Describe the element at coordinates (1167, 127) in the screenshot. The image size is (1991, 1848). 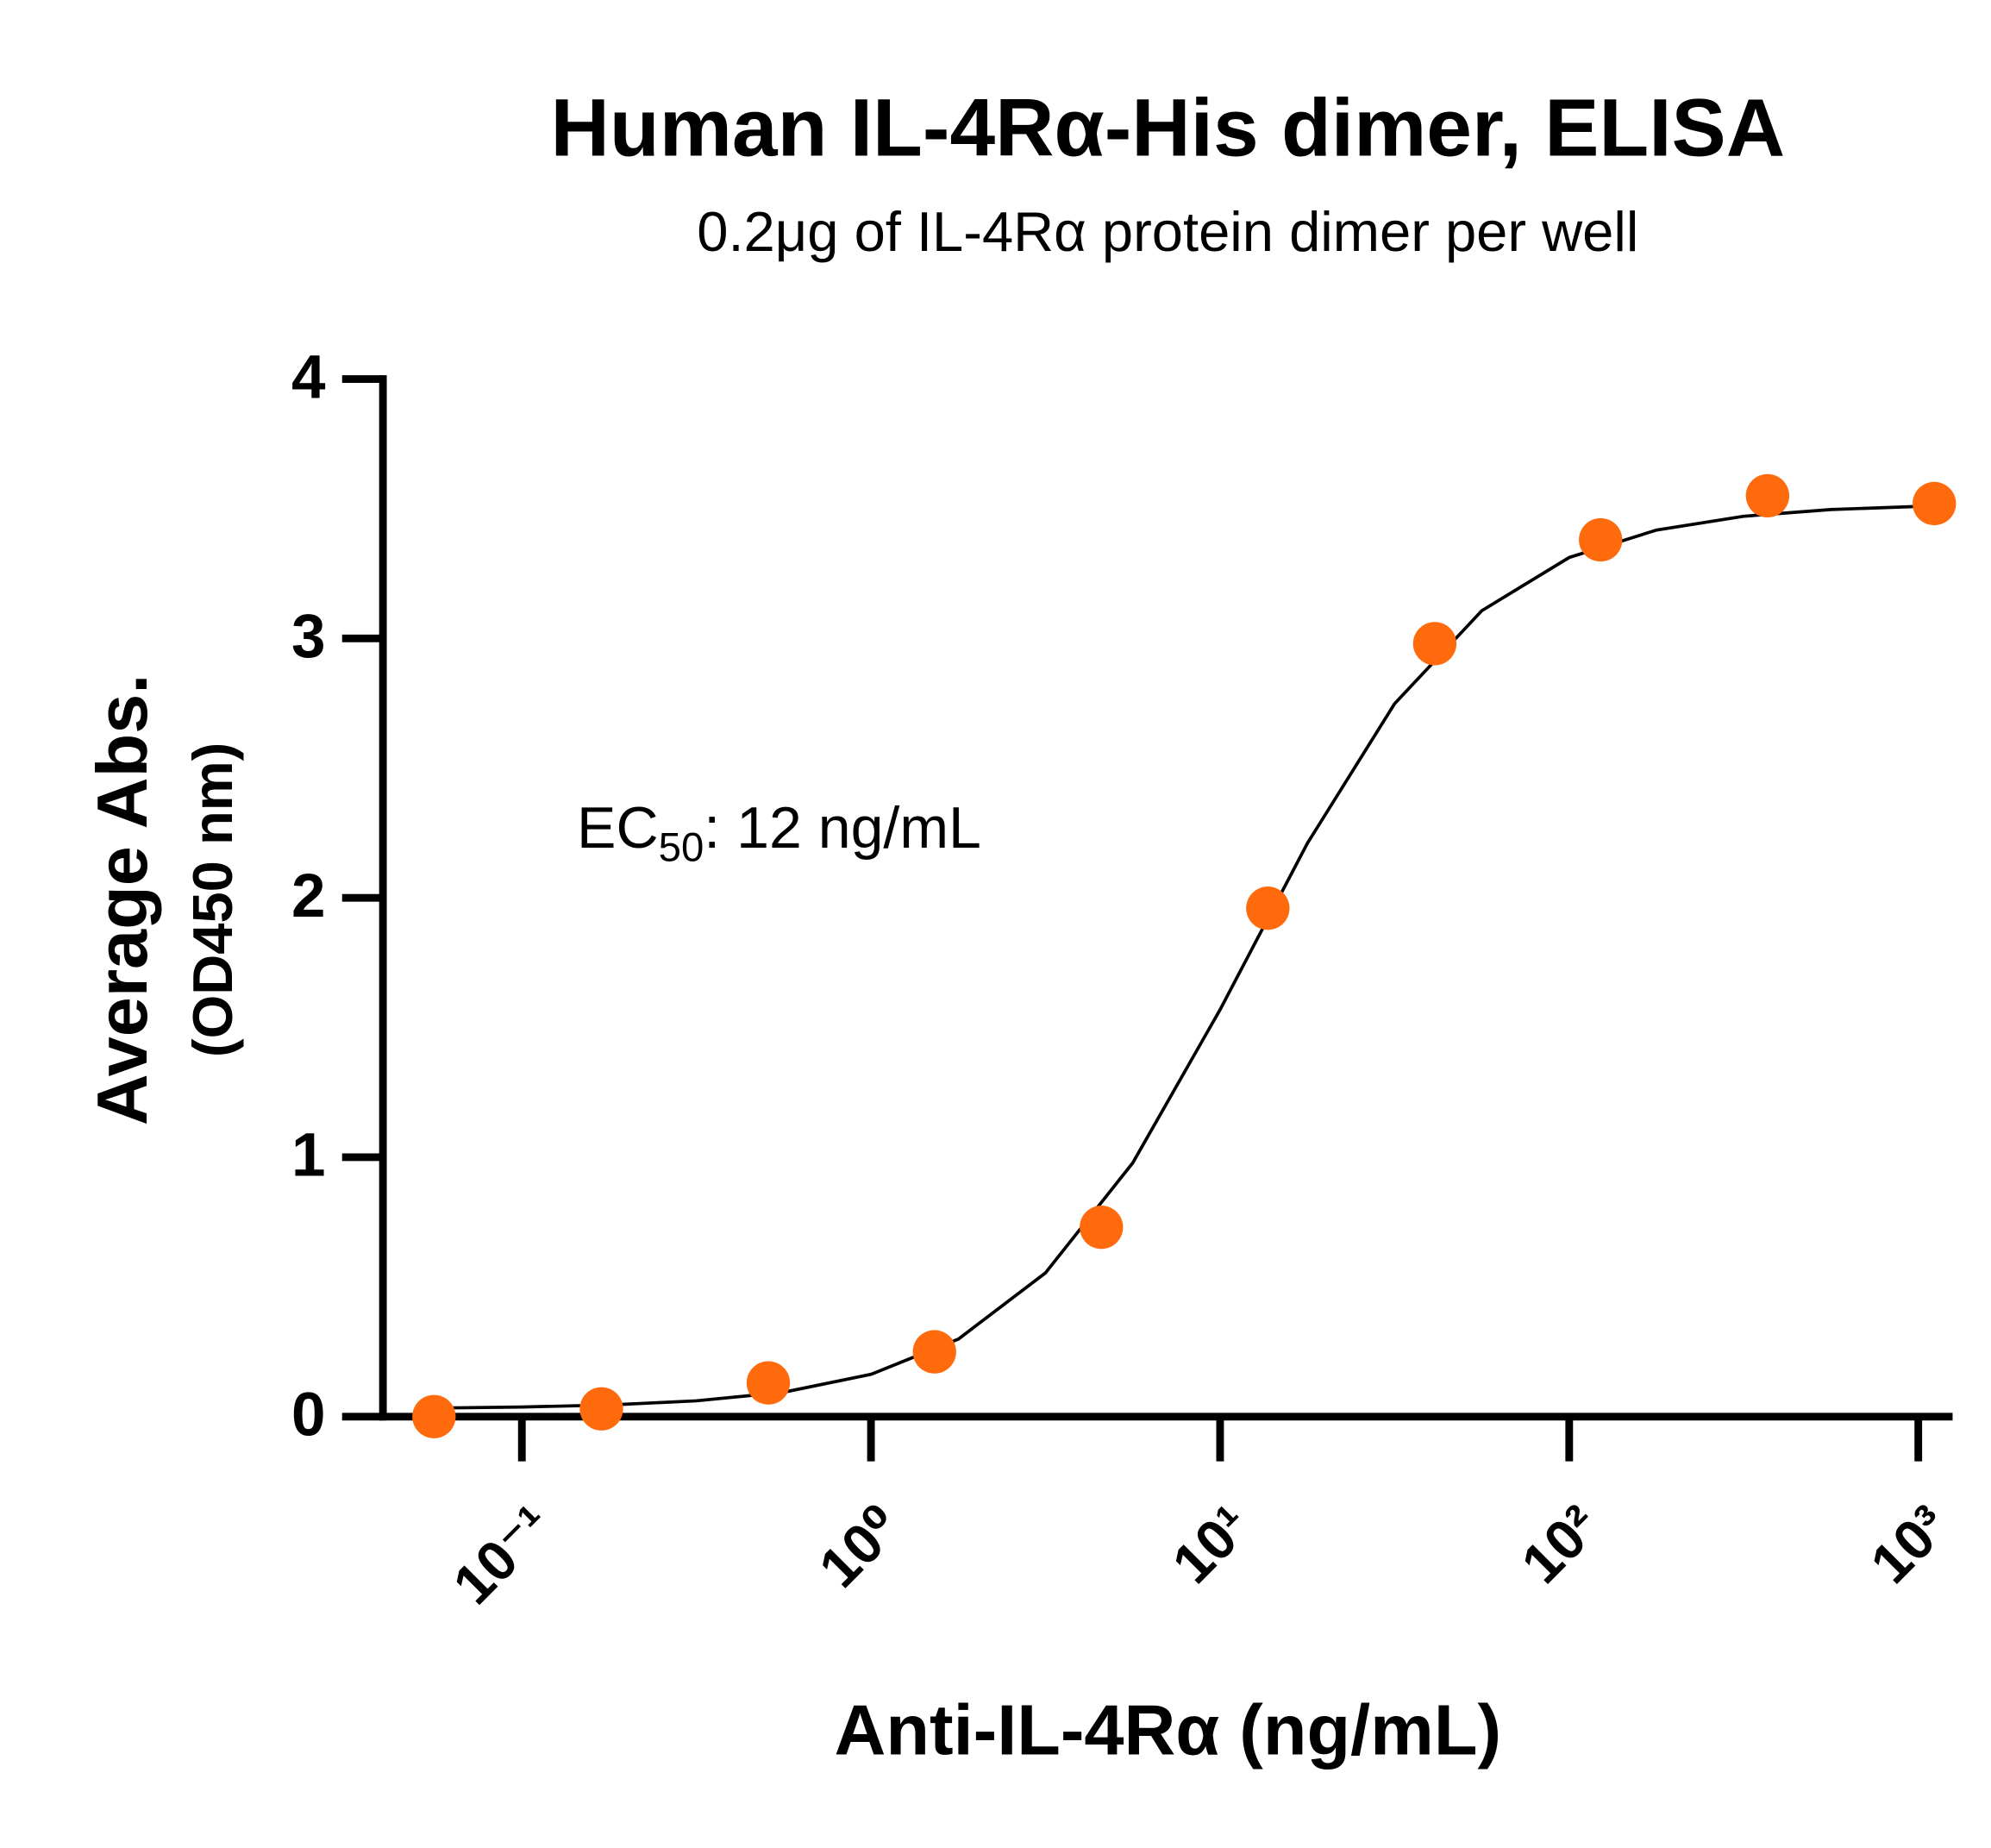
I see `chart-title: Human IL-4Rα-His dimer, ELISA` at that location.